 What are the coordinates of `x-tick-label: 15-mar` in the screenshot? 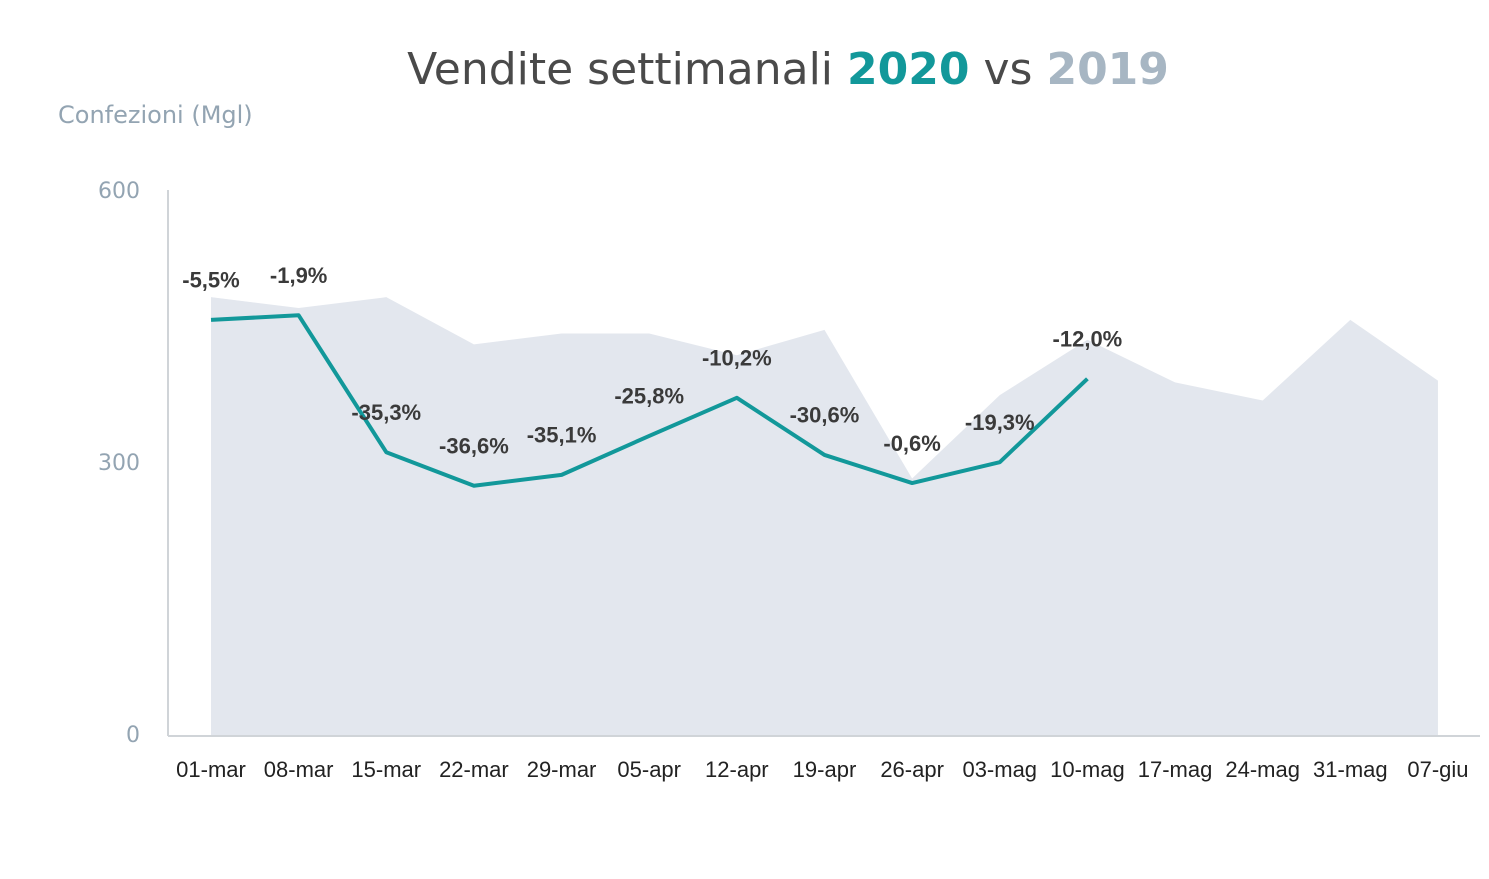 It's located at (386, 769).